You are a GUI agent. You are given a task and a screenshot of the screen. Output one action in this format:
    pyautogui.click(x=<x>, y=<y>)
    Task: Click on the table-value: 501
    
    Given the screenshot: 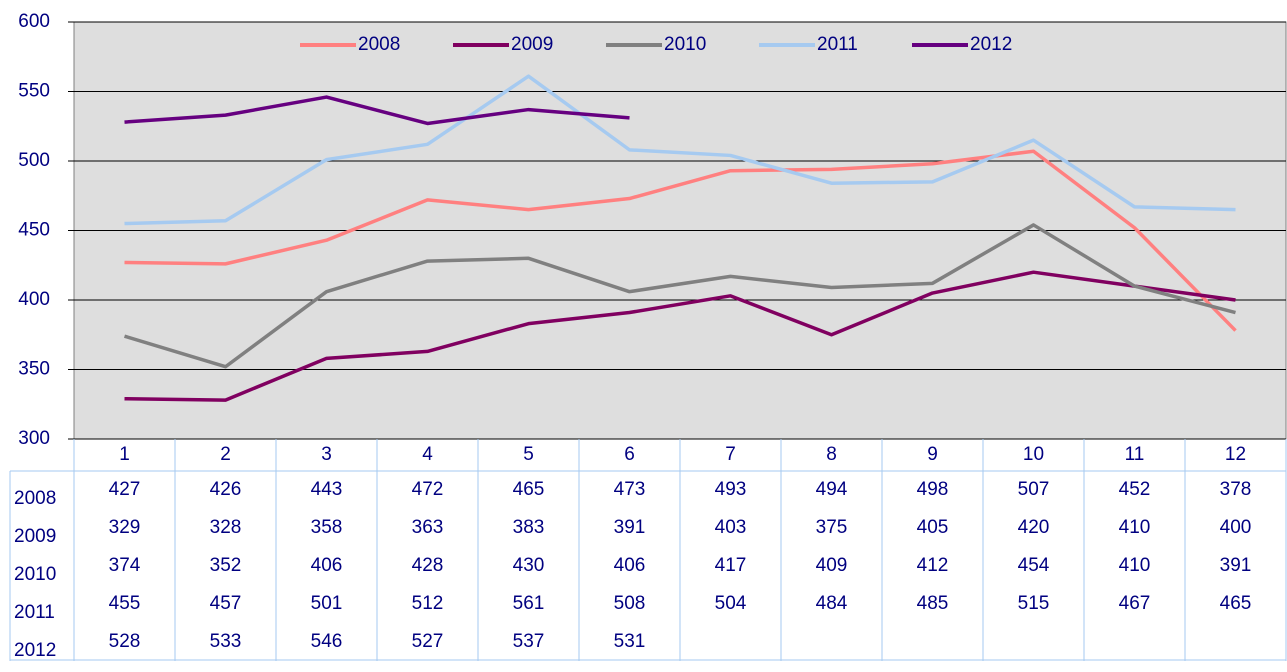 What is the action you would take?
    pyautogui.click(x=327, y=603)
    